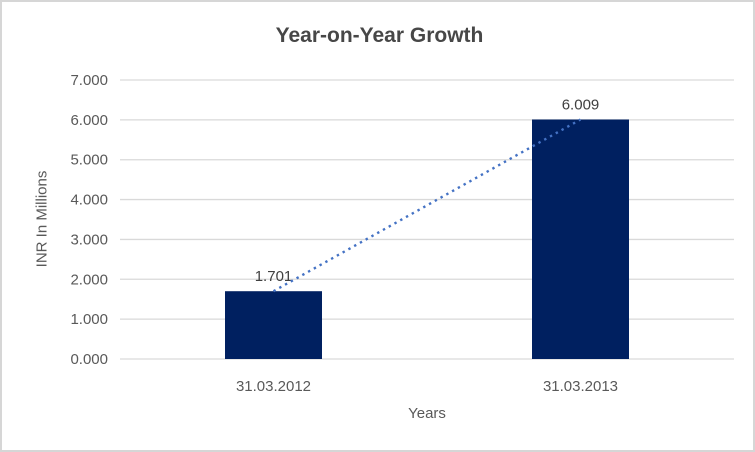 This screenshot has width=755, height=452. What do you see at coordinates (89, 319) in the screenshot?
I see `y-tick-label: 1.000` at bounding box center [89, 319].